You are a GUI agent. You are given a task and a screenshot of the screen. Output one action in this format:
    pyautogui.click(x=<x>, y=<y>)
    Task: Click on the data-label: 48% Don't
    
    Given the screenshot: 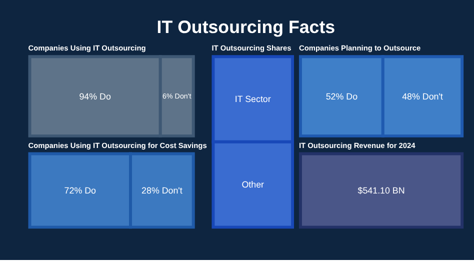 What is the action you would take?
    pyautogui.click(x=423, y=96)
    